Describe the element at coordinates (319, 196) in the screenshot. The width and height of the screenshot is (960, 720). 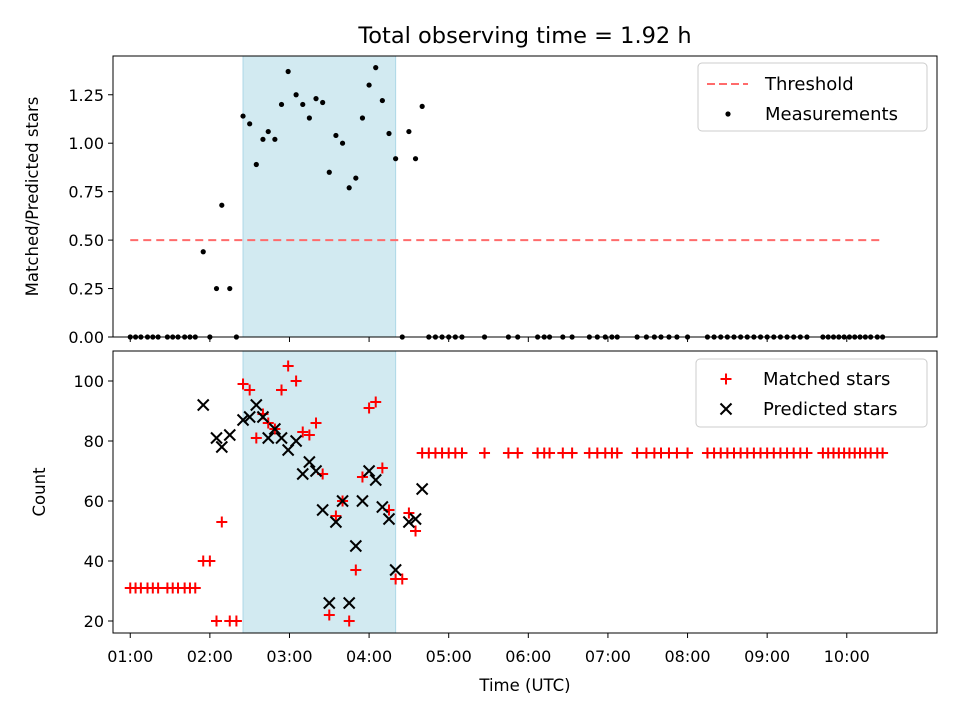
I see `observing-window-top` at that location.